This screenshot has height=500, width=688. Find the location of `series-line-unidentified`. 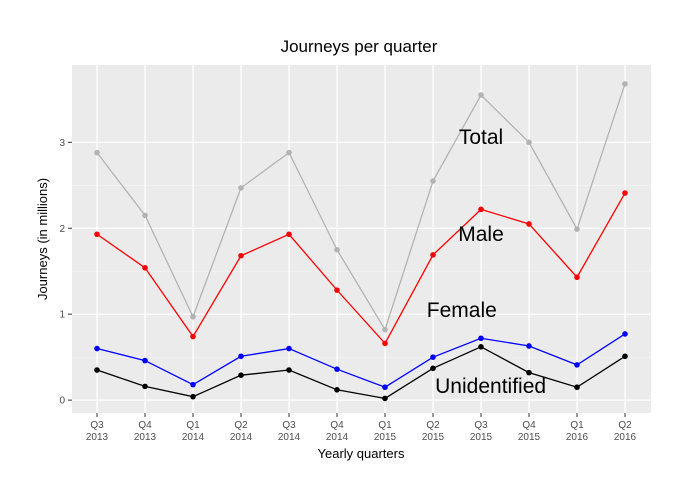

series-line-unidentified is located at coordinates (361, 373).